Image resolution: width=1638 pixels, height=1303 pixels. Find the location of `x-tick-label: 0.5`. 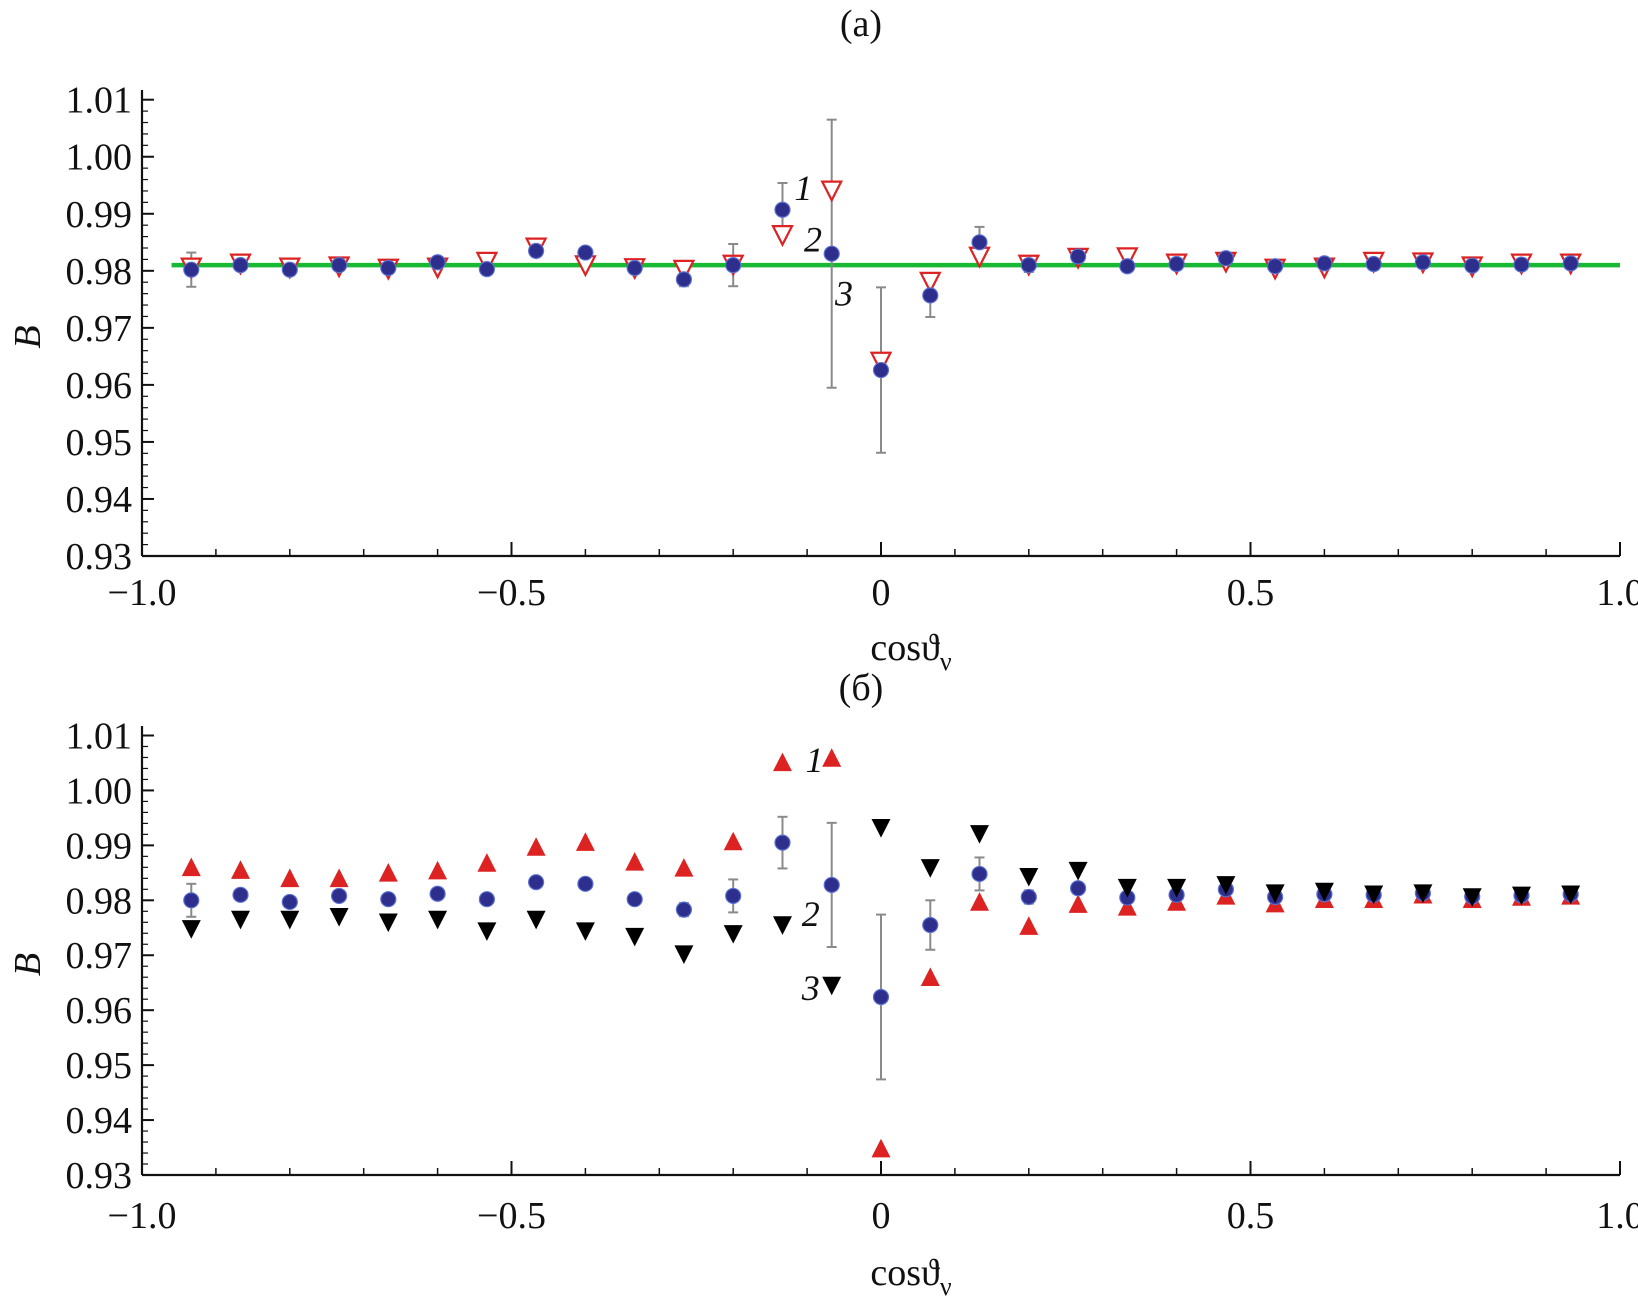

x-tick-label: 0.5 is located at coordinates (1251, 1216).